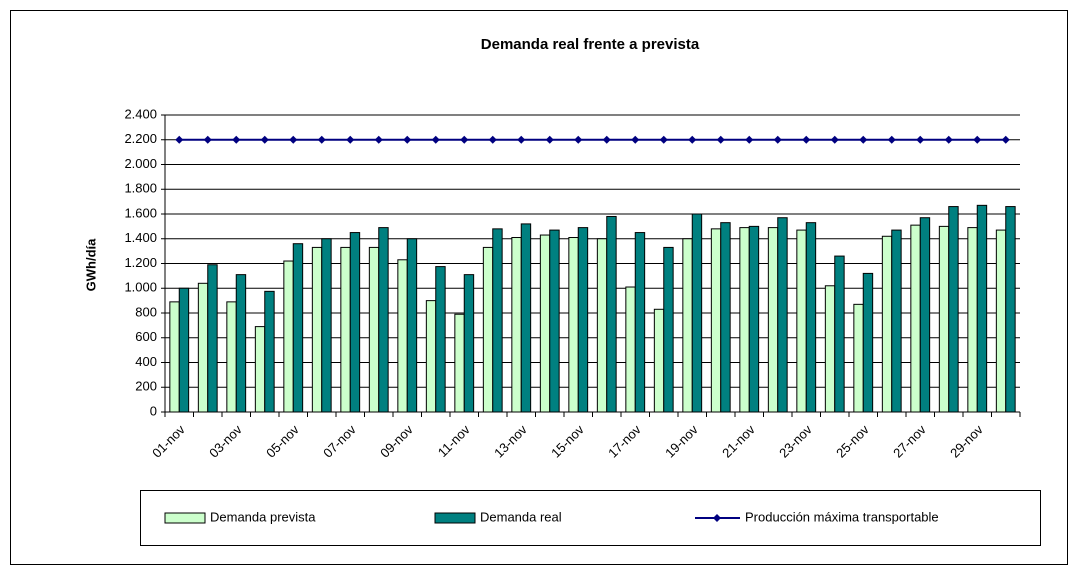  Describe the element at coordinates (263, 516) in the screenshot. I see `legend-label: Demanda prevista` at that location.